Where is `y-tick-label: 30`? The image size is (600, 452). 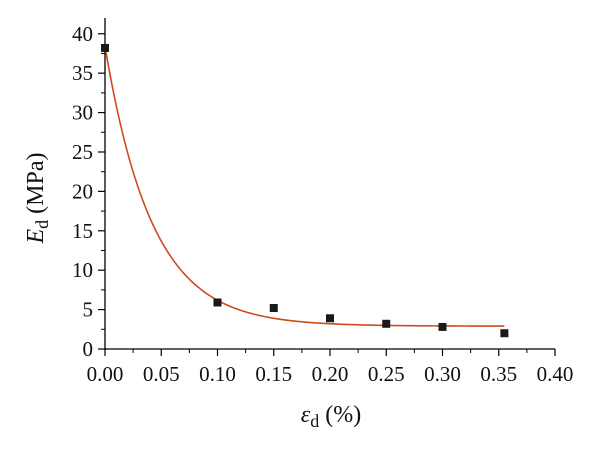
y-tick-label: 30 is located at coordinates (82, 113).